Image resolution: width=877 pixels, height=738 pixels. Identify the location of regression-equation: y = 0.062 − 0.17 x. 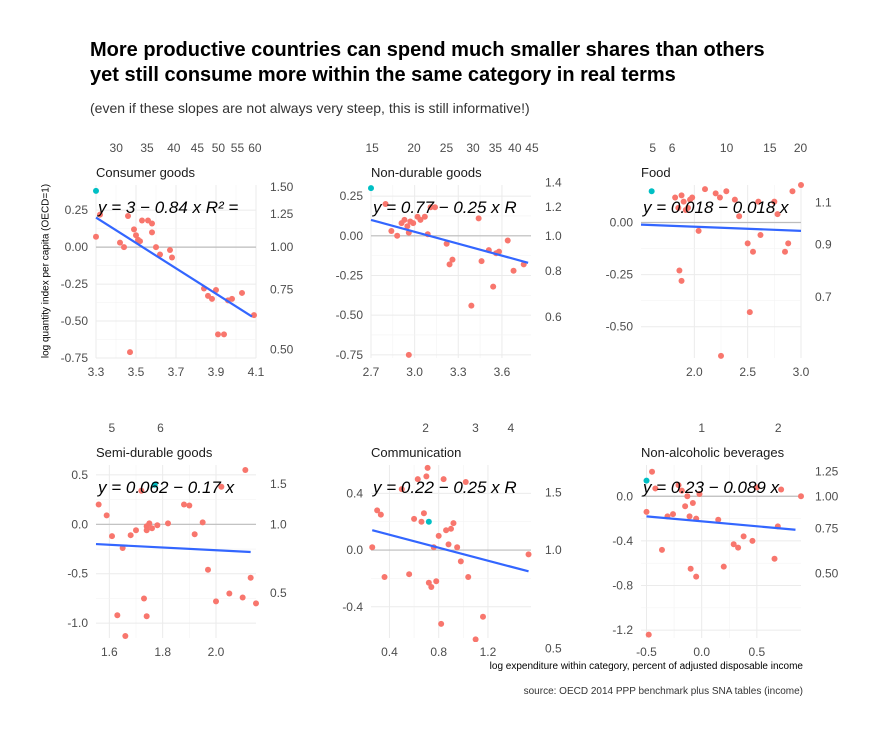
(166, 487).